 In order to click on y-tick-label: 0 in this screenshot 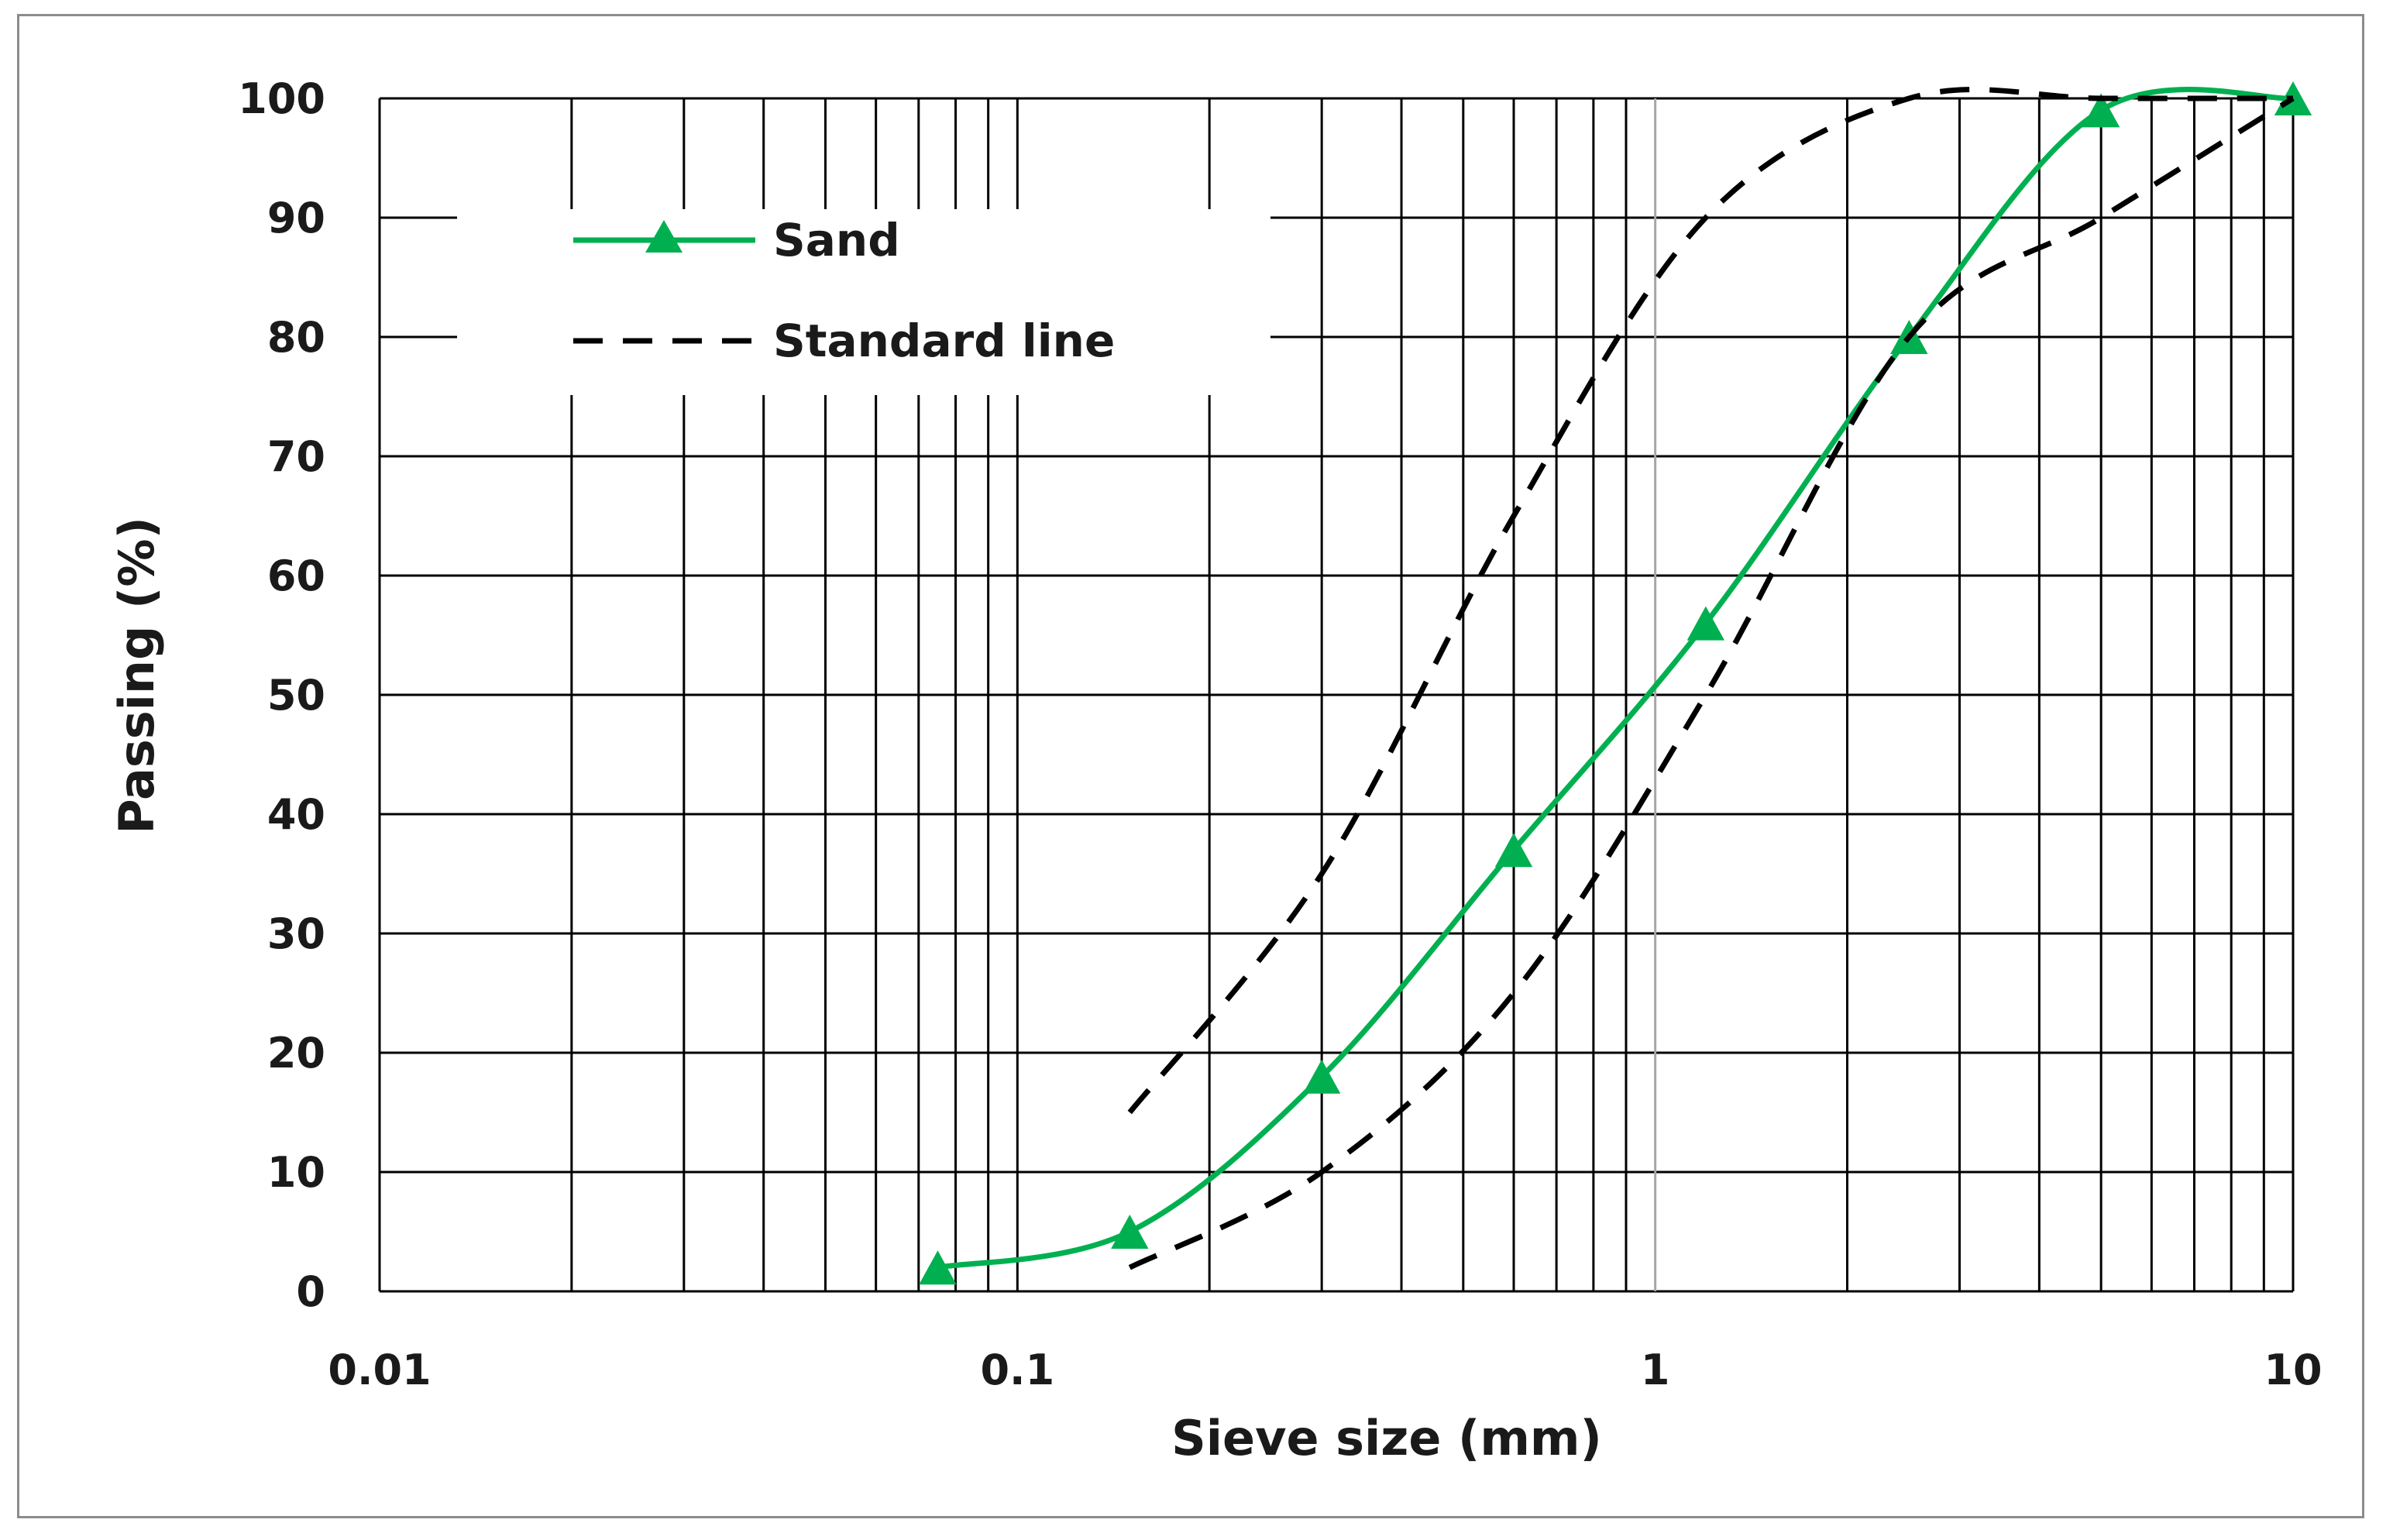, I will do `click(310, 1291)`.